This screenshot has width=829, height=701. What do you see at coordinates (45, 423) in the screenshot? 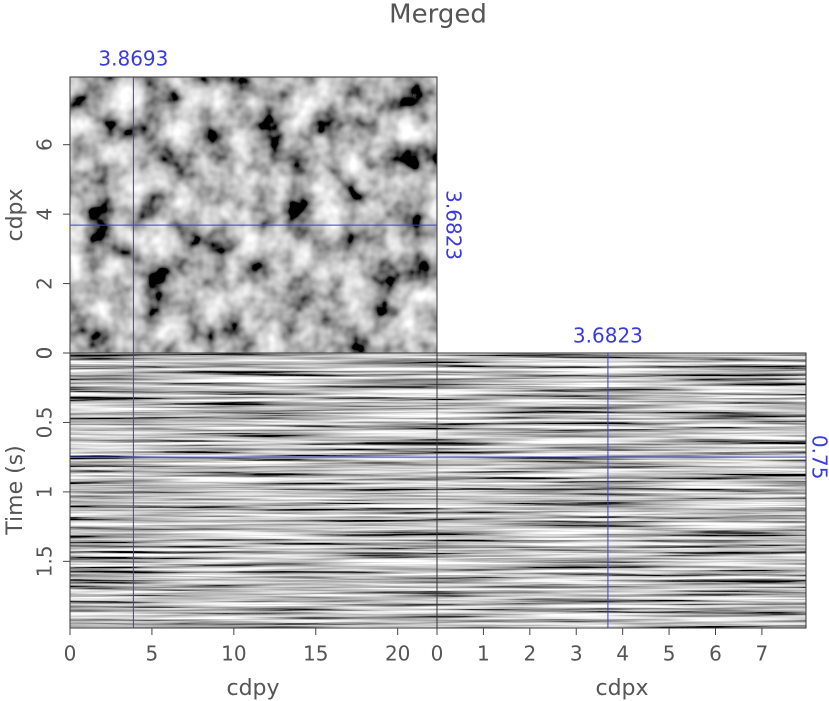
I see `y-tick-label: 0.5` at bounding box center [45, 423].